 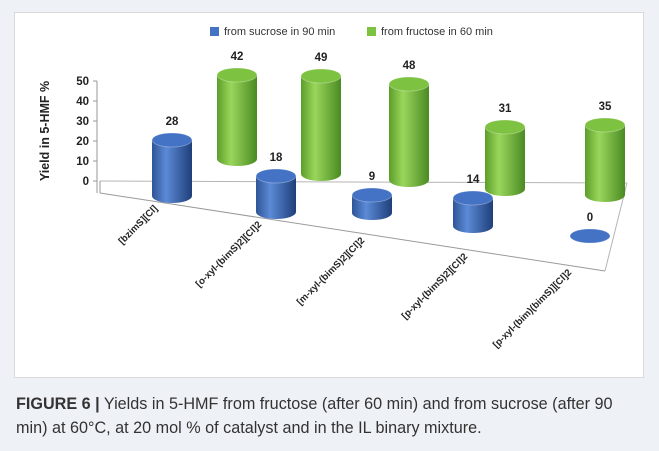 I want to click on cylinder-1-2-body, so click(x=409, y=135).